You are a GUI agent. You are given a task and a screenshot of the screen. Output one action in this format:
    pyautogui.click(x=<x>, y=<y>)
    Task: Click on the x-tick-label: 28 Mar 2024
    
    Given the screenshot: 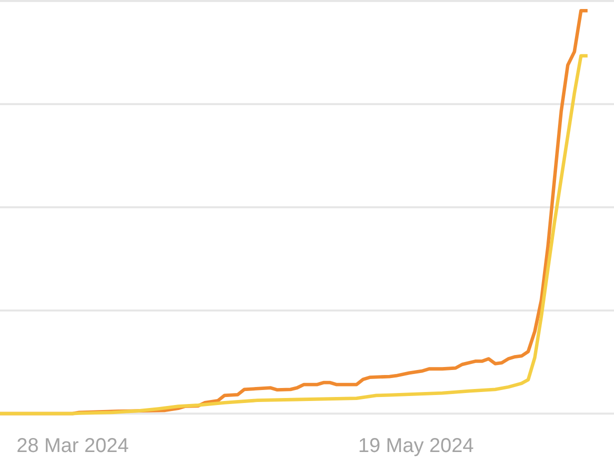 What is the action you would take?
    pyautogui.click(x=72, y=446)
    